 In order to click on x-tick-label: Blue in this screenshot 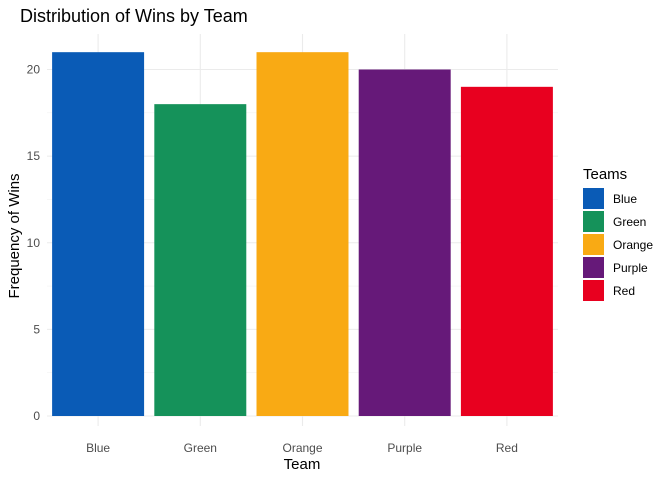, I will do `click(98, 448)`.